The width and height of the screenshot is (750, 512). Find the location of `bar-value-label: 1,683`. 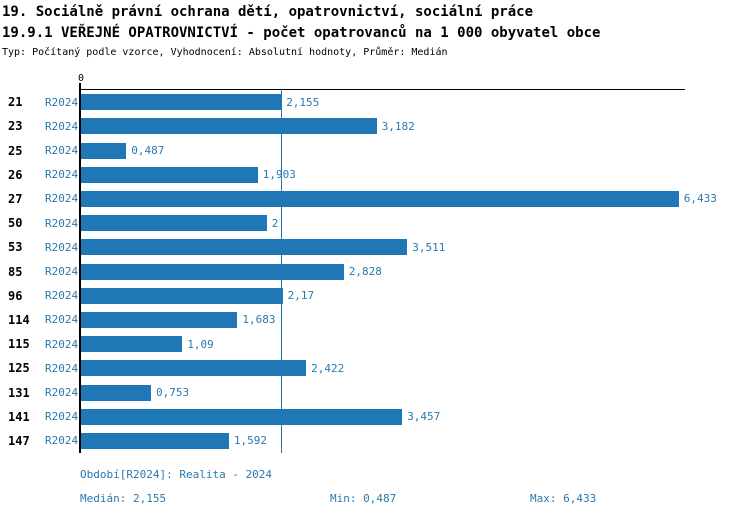

bar-value-label: 1,683 is located at coordinates (259, 320).